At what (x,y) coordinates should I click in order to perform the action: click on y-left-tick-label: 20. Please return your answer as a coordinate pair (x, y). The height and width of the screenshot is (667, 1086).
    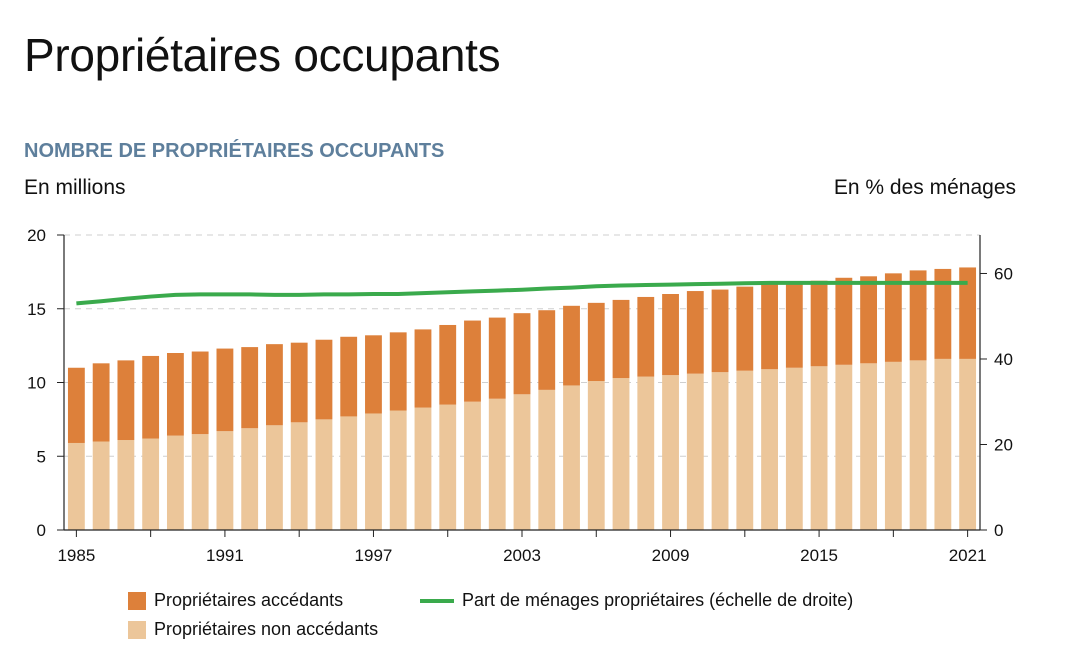
    Looking at the image, I should click on (36, 235).